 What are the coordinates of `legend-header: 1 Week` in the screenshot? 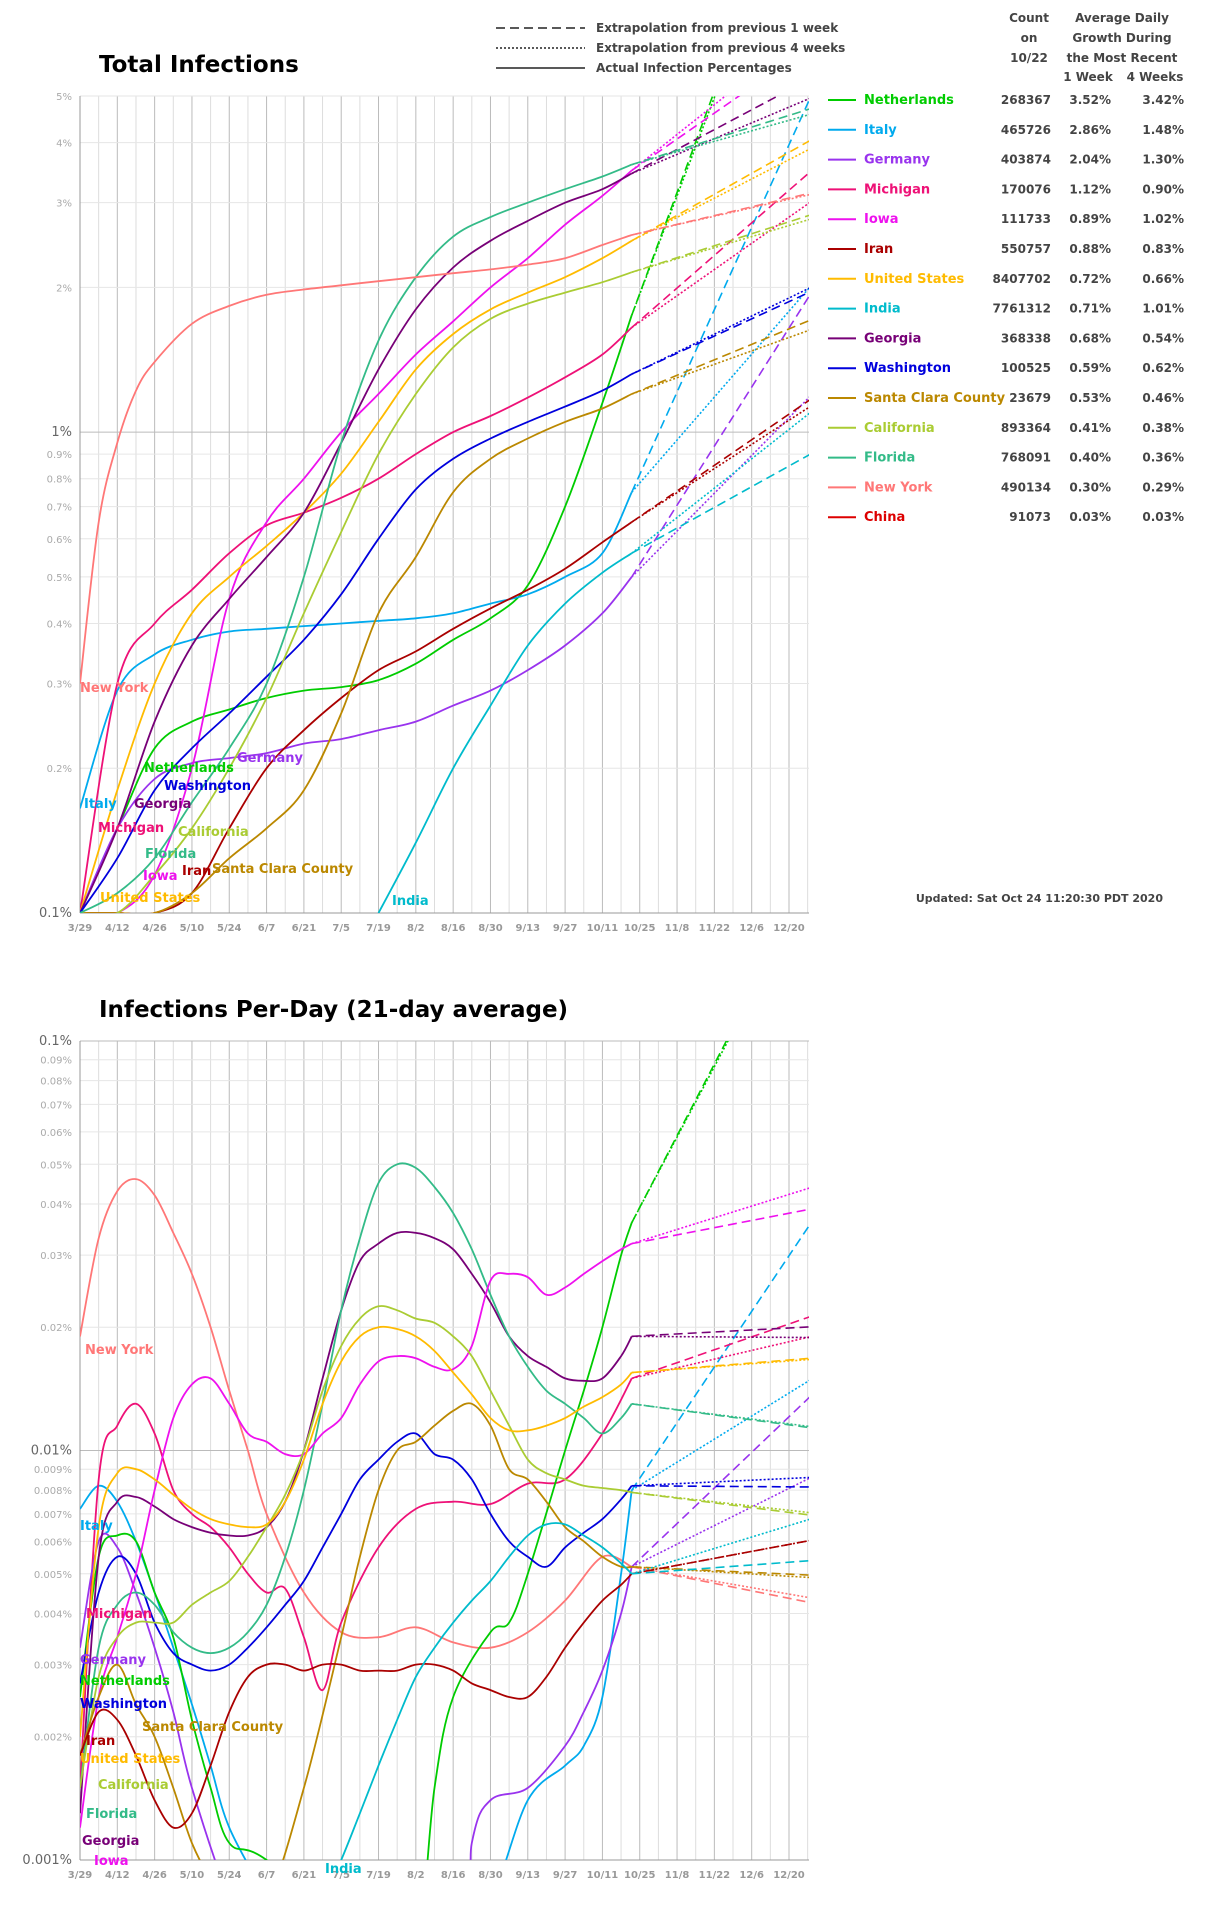 It's located at (1088, 77).